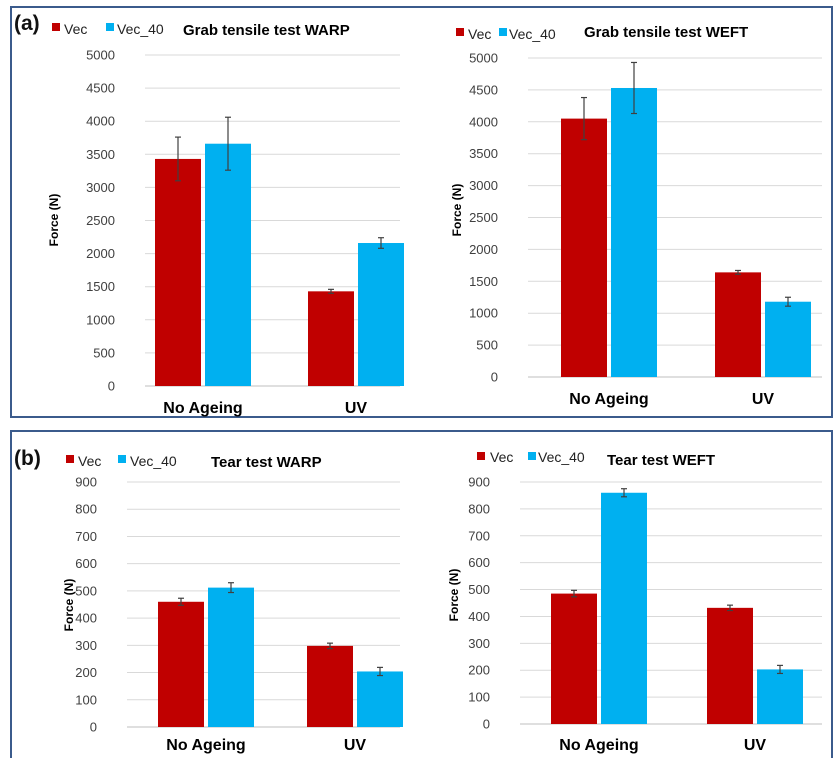 The height and width of the screenshot is (758, 833). What do you see at coordinates (27, 23) in the screenshot?
I see `panel-label-a: (a)` at bounding box center [27, 23].